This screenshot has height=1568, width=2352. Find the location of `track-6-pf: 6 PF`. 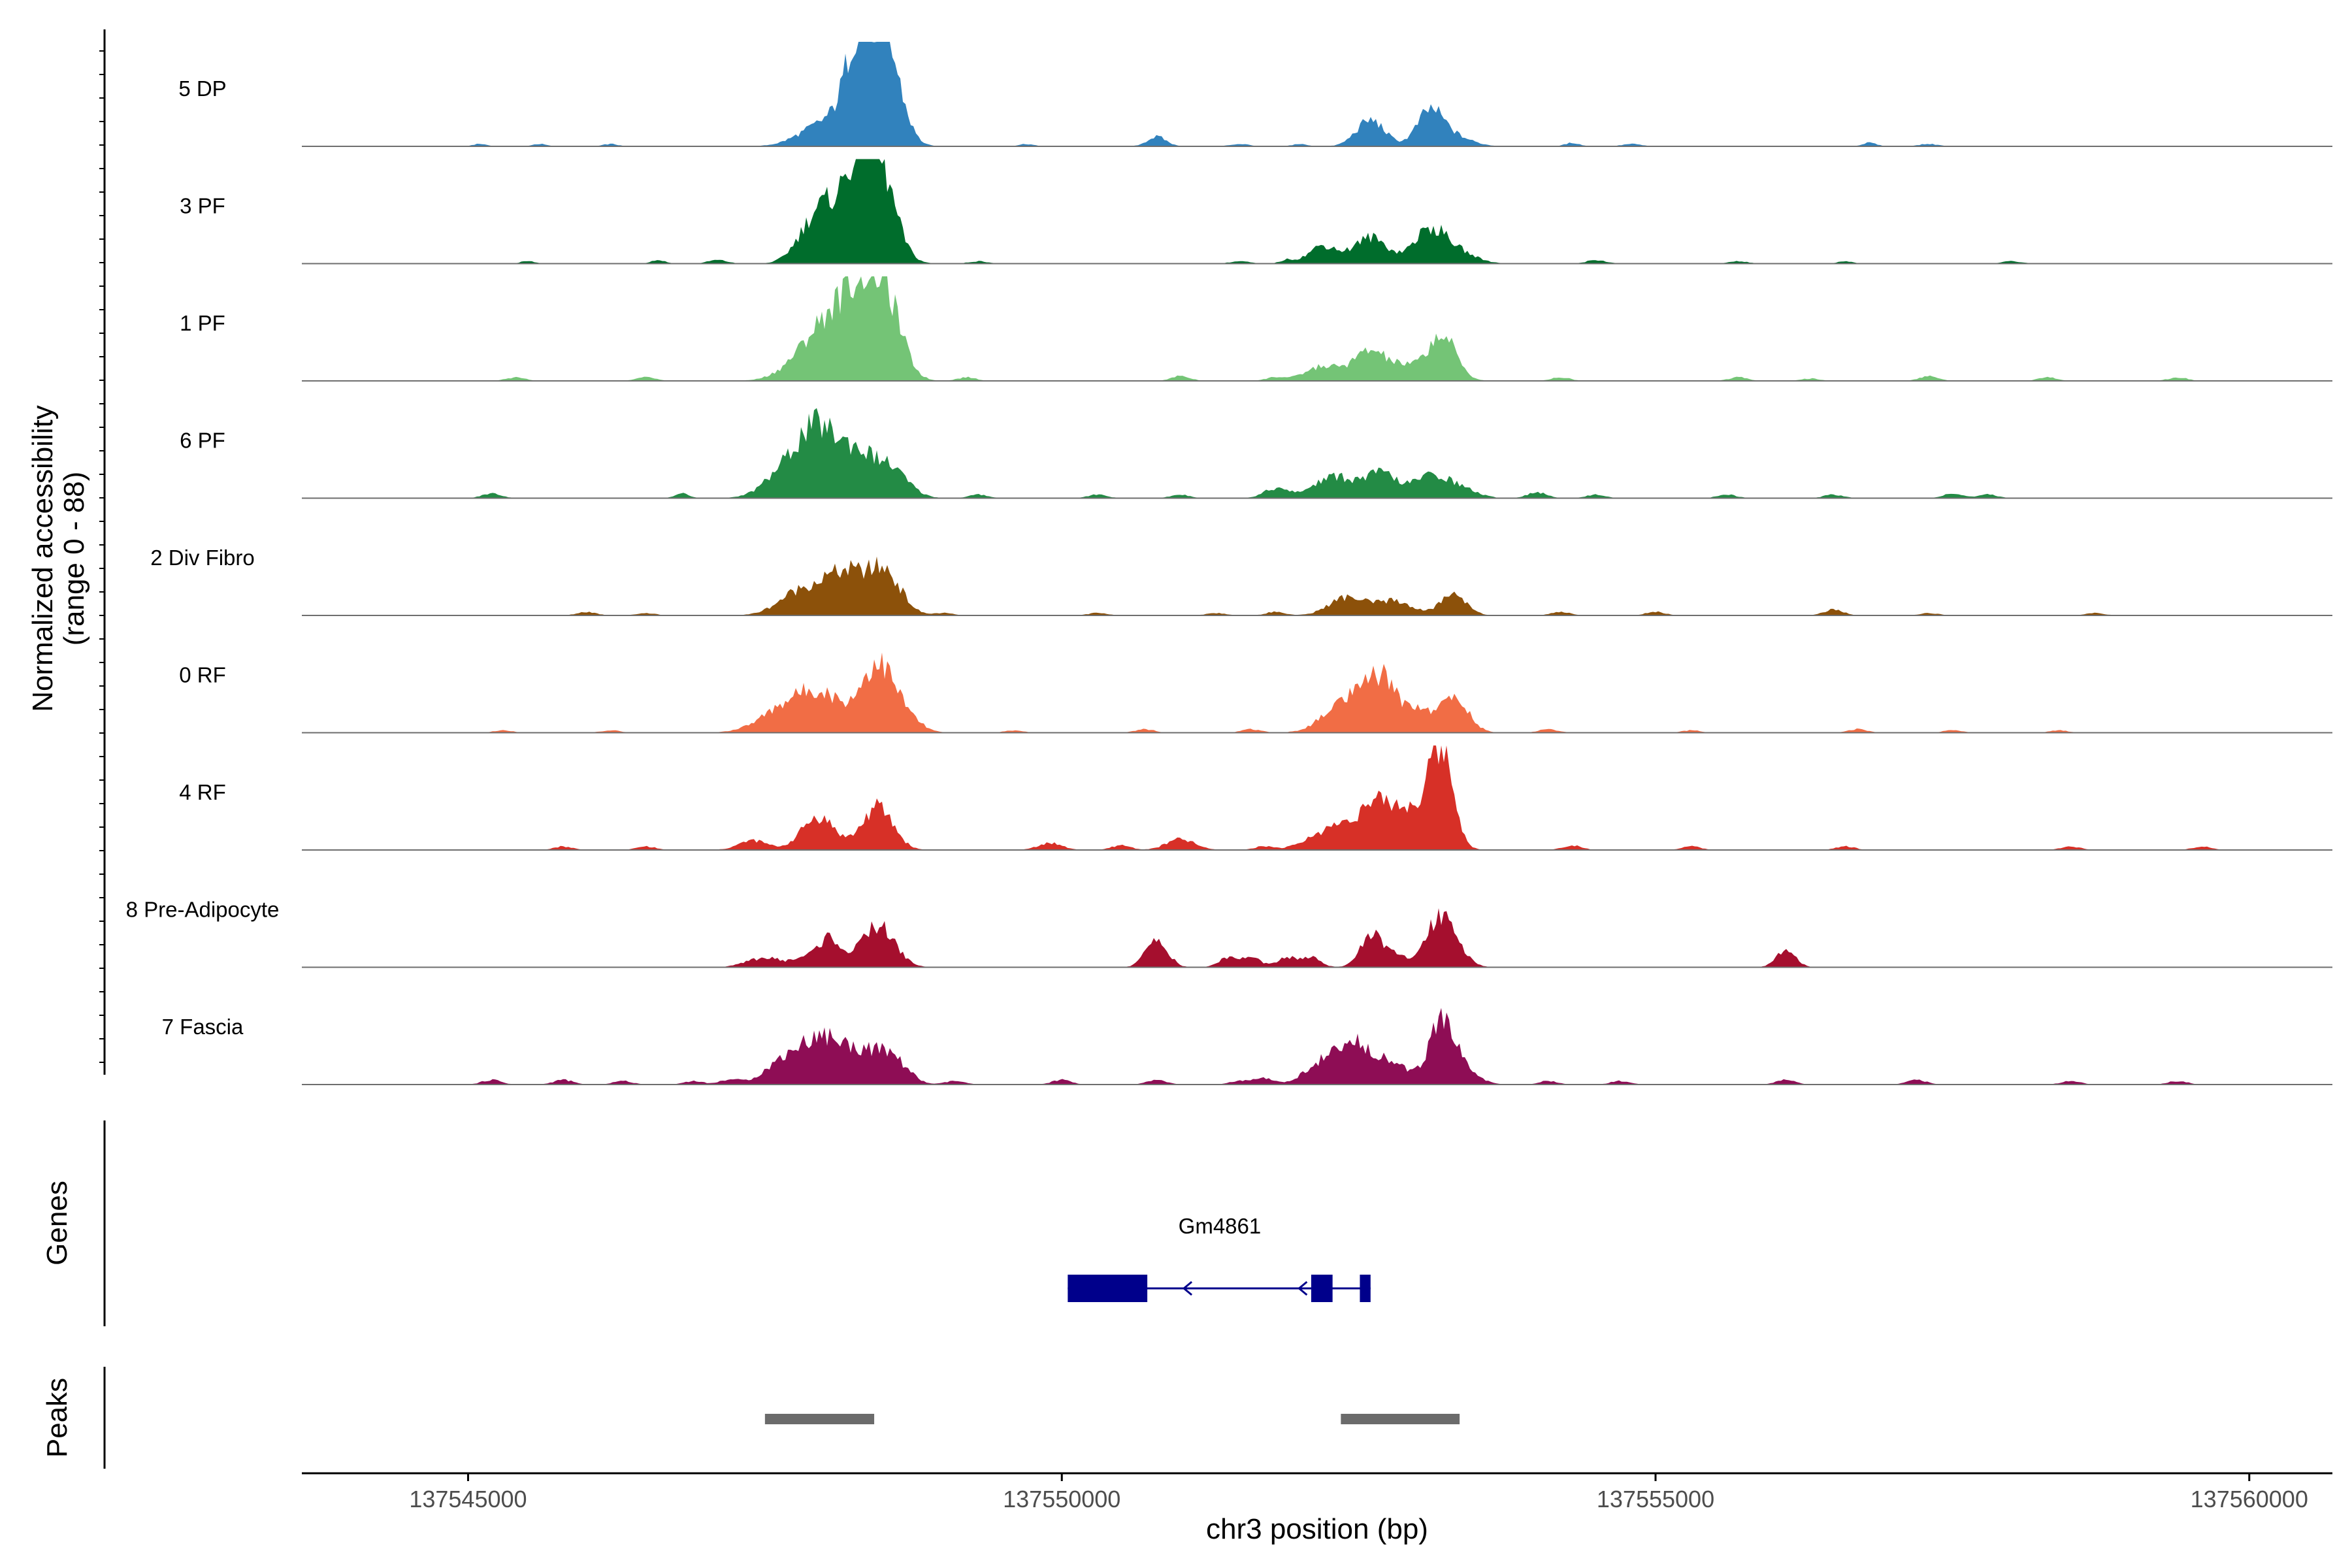

track-6-pf: 6 PF is located at coordinates (1256, 453).